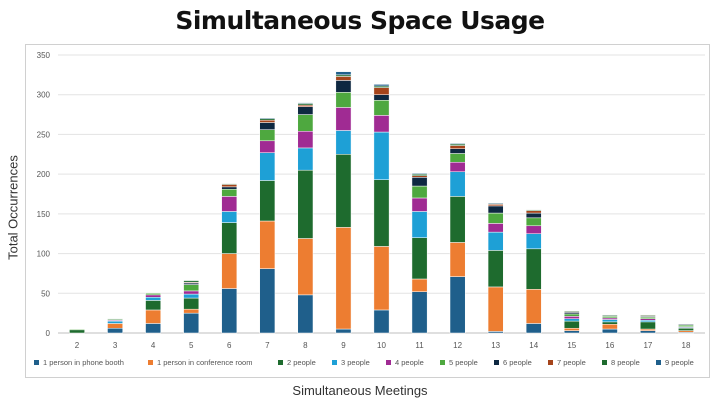 The height and width of the screenshot is (405, 720). Describe the element at coordinates (609, 345) in the screenshot. I see `x-tick-label: 16` at that location.